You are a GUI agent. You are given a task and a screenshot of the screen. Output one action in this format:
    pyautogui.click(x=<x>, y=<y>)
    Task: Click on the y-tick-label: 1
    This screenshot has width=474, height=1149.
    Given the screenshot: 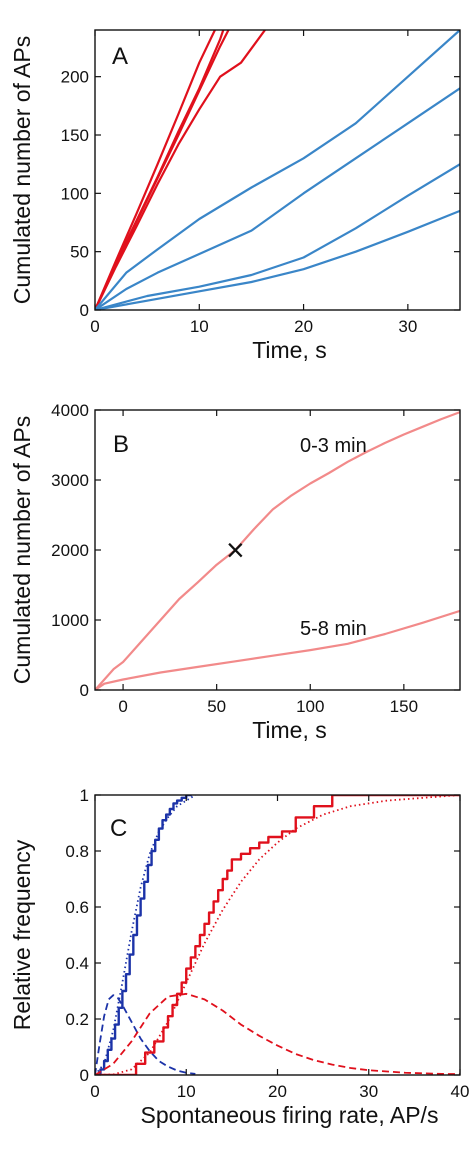 What is the action you would take?
    pyautogui.click(x=84, y=795)
    